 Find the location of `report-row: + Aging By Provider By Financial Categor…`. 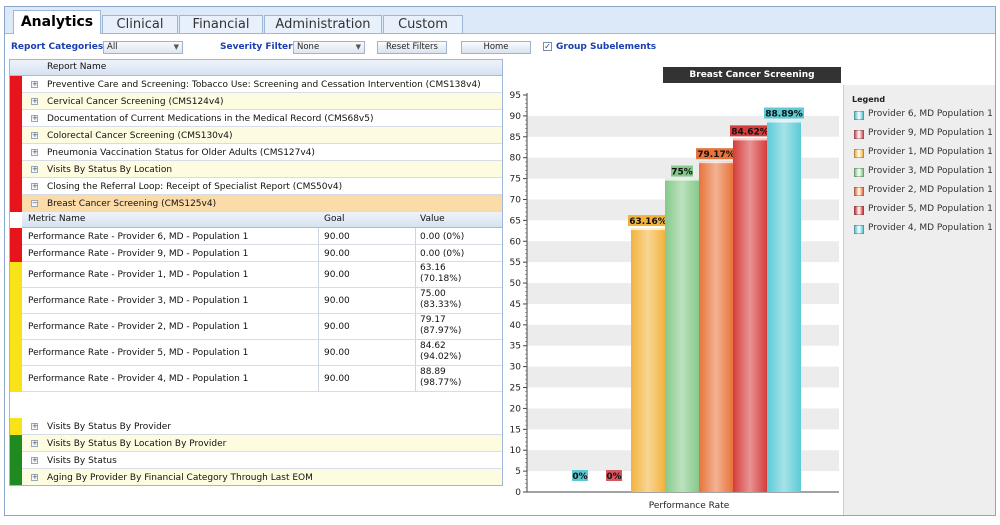

report-row: + Aging By Provider By Financial Categor… is located at coordinates (256, 477).